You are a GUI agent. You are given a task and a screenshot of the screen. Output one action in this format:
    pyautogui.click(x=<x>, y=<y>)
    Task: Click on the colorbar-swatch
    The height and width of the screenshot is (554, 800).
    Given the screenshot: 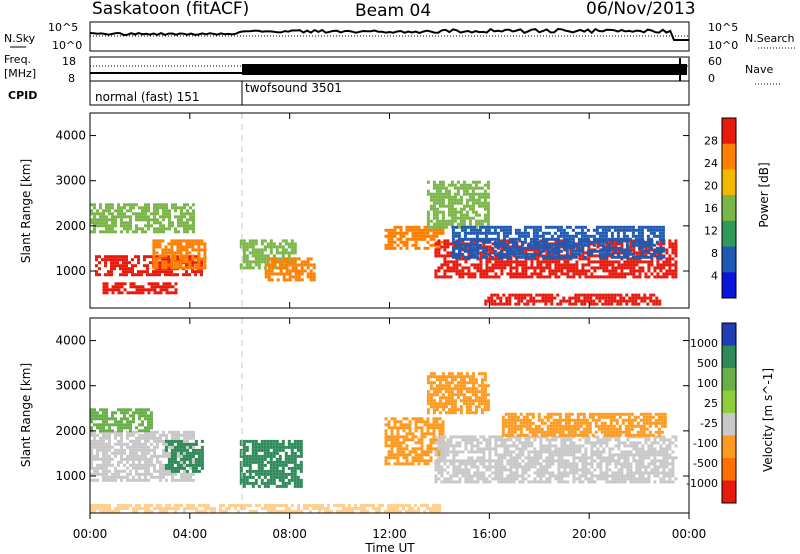 What is the action you would take?
    pyautogui.click(x=729, y=182)
    